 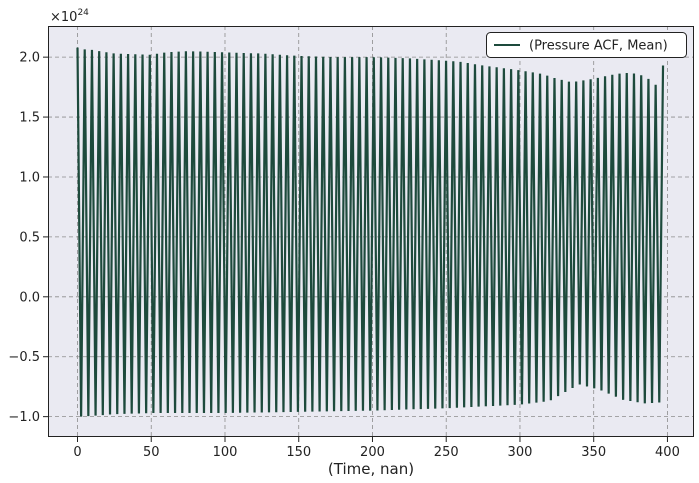 I want to click on x-tick-label: 300, so click(x=520, y=452).